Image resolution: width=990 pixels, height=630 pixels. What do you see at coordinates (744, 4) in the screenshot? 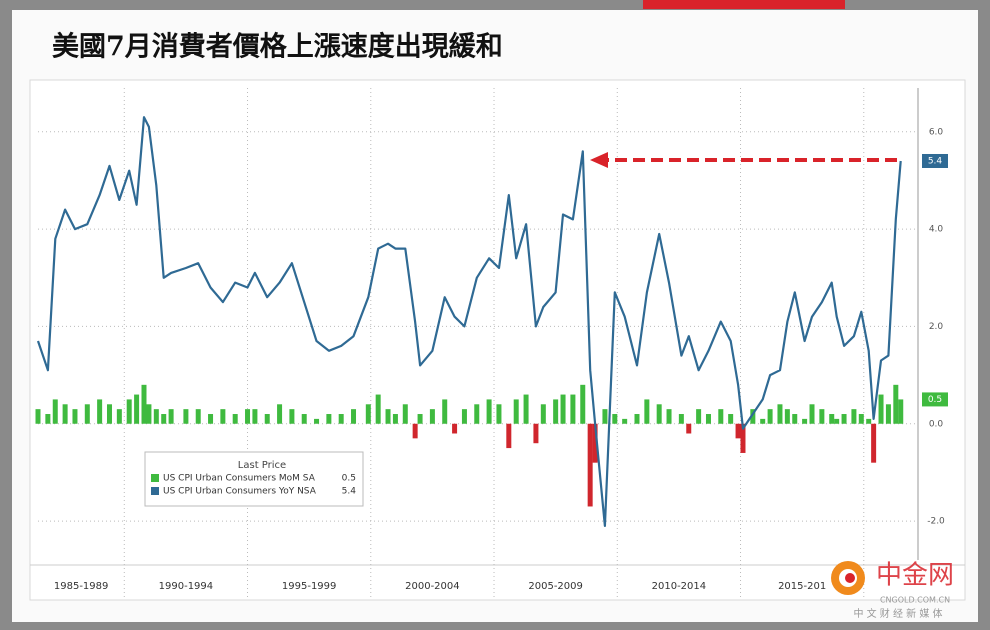
I see `top-bar` at bounding box center [744, 4].